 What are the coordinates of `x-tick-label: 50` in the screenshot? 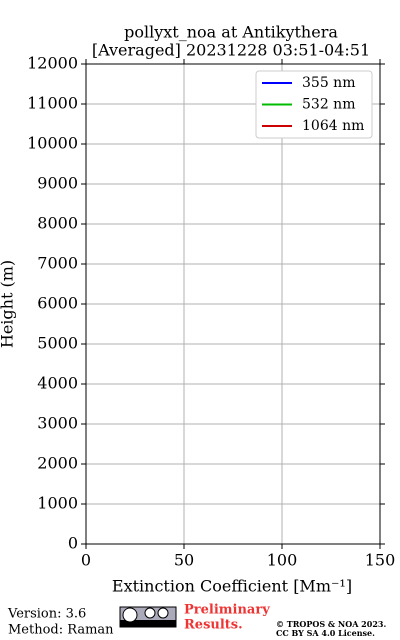 It's located at (184, 560).